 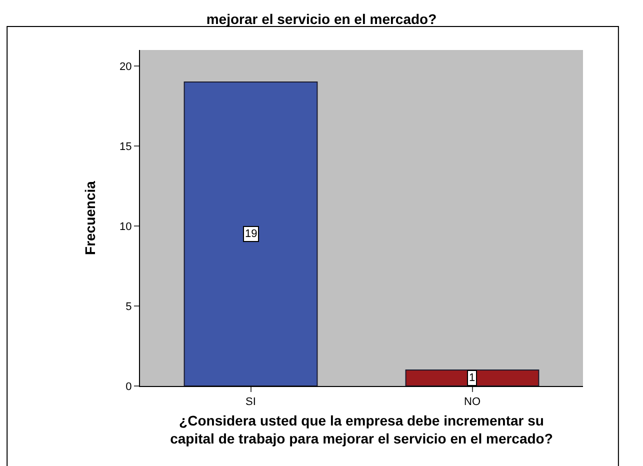 I want to click on y-tick-label: 5, so click(x=129, y=306).